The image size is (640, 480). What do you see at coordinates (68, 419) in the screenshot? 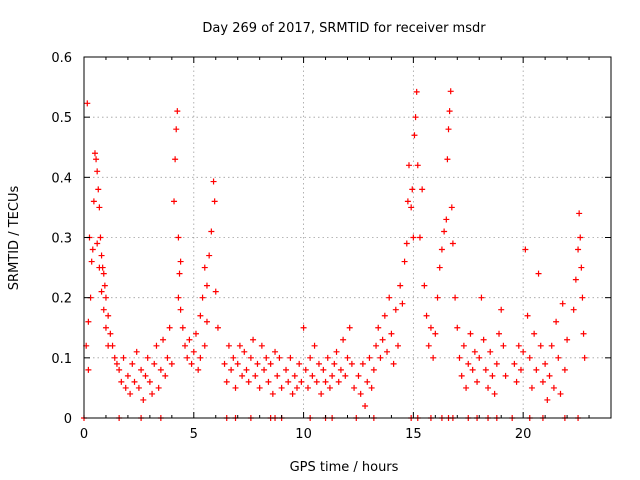
I see `y-tick-label-0: 0` at bounding box center [68, 419].